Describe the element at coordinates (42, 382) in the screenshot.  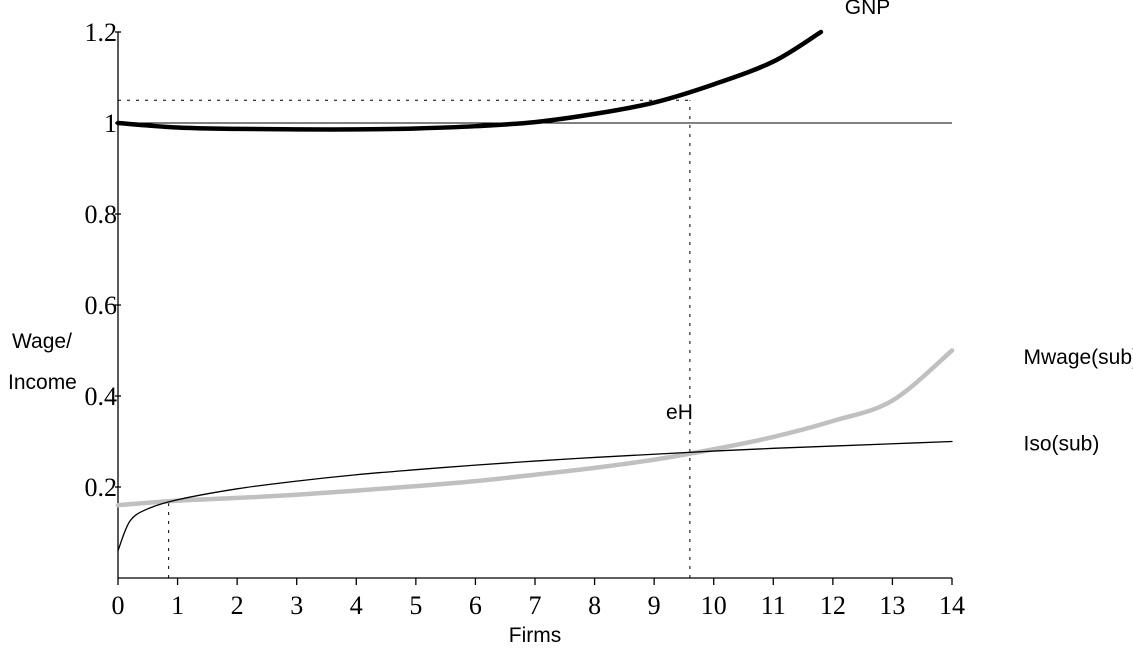
I see `y-axis-label-line-2: Income` at that location.